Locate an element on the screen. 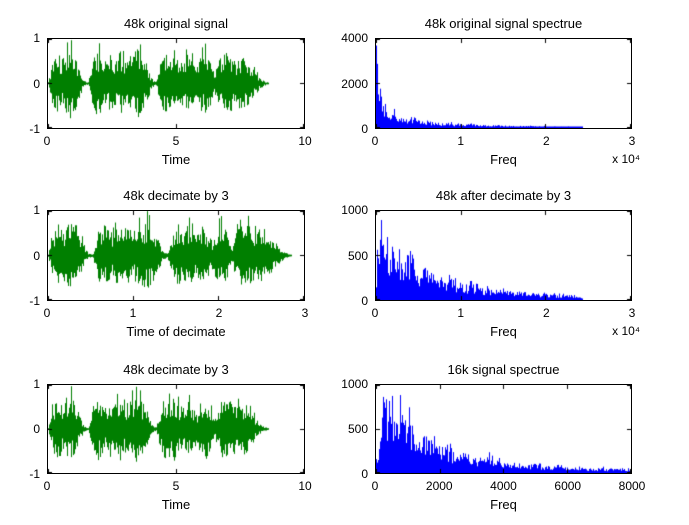 The width and height of the screenshot is (689, 525). subplot-48k-decimate-waveform-2: 48k decimate by 3 Time 0 5 10 -1 0 1 is located at coordinates (170, 437).